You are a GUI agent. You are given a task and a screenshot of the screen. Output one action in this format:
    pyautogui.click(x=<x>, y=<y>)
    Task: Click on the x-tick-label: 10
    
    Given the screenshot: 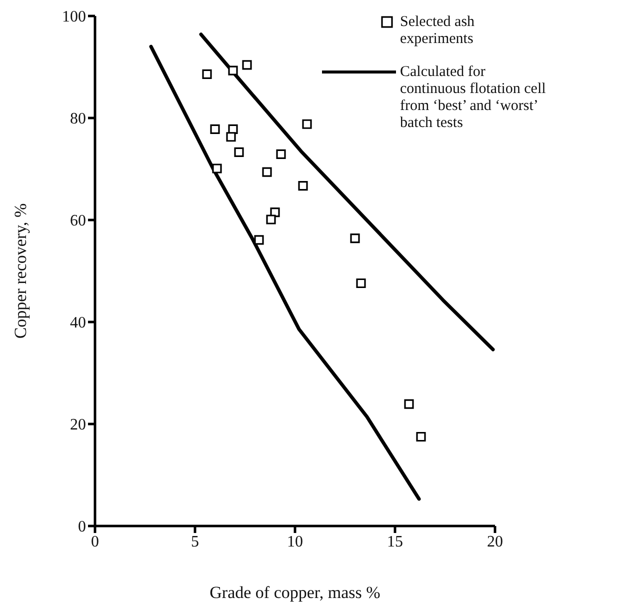 What is the action you would take?
    pyautogui.click(x=295, y=541)
    